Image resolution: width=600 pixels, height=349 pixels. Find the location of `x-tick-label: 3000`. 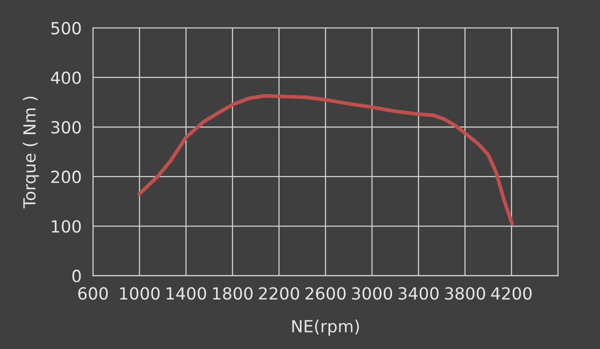

x-tick-label: 3000 is located at coordinates (372, 293).